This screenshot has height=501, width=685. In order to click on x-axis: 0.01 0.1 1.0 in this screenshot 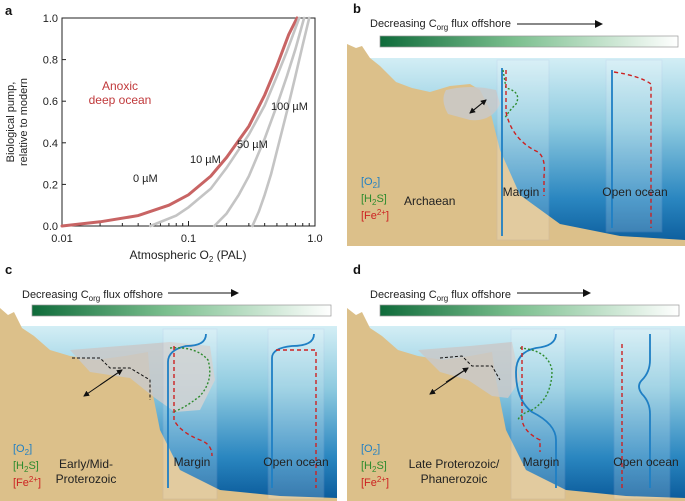, I will do `click(187, 233)`.